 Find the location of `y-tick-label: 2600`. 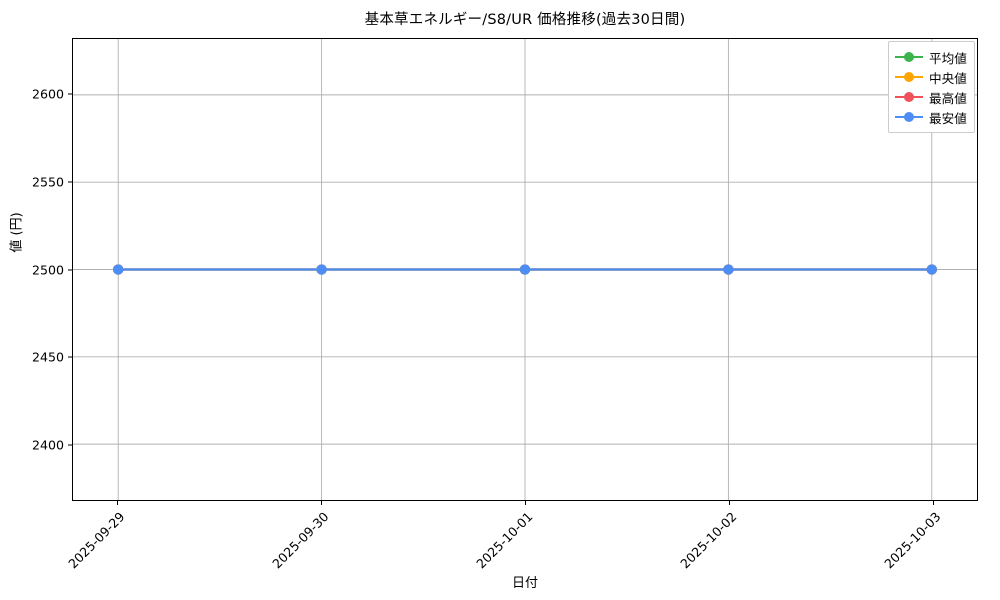

y-tick-label: 2600 is located at coordinates (47, 94).